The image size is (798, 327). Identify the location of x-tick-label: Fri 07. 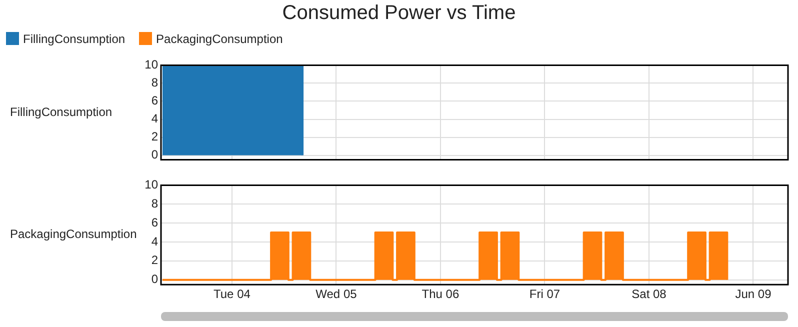
(544, 294).